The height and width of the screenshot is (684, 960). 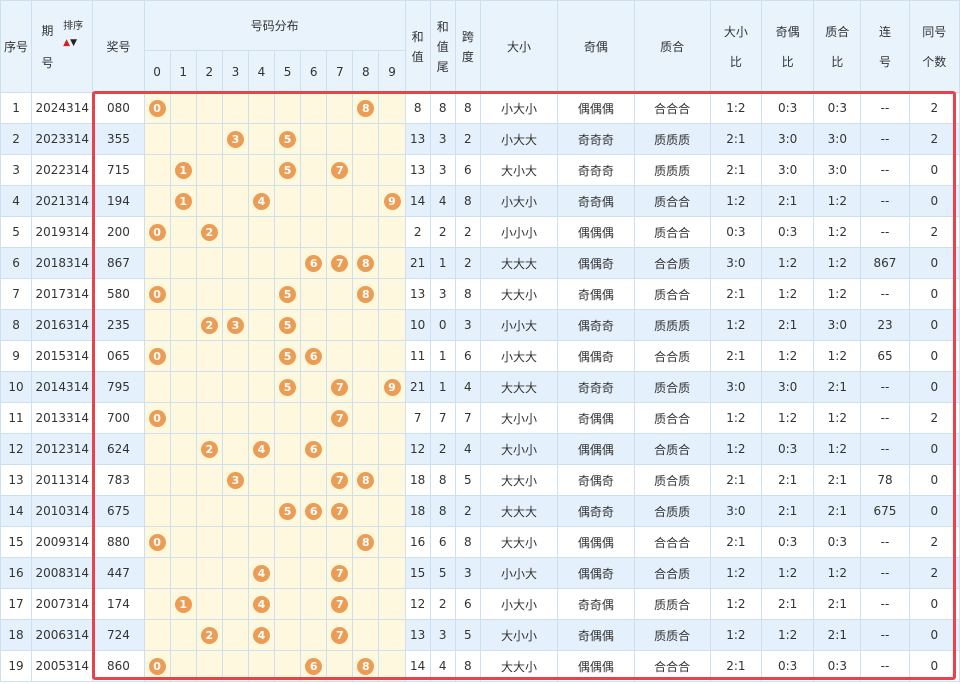 I want to click on cell-prize: 235, so click(x=118, y=325).